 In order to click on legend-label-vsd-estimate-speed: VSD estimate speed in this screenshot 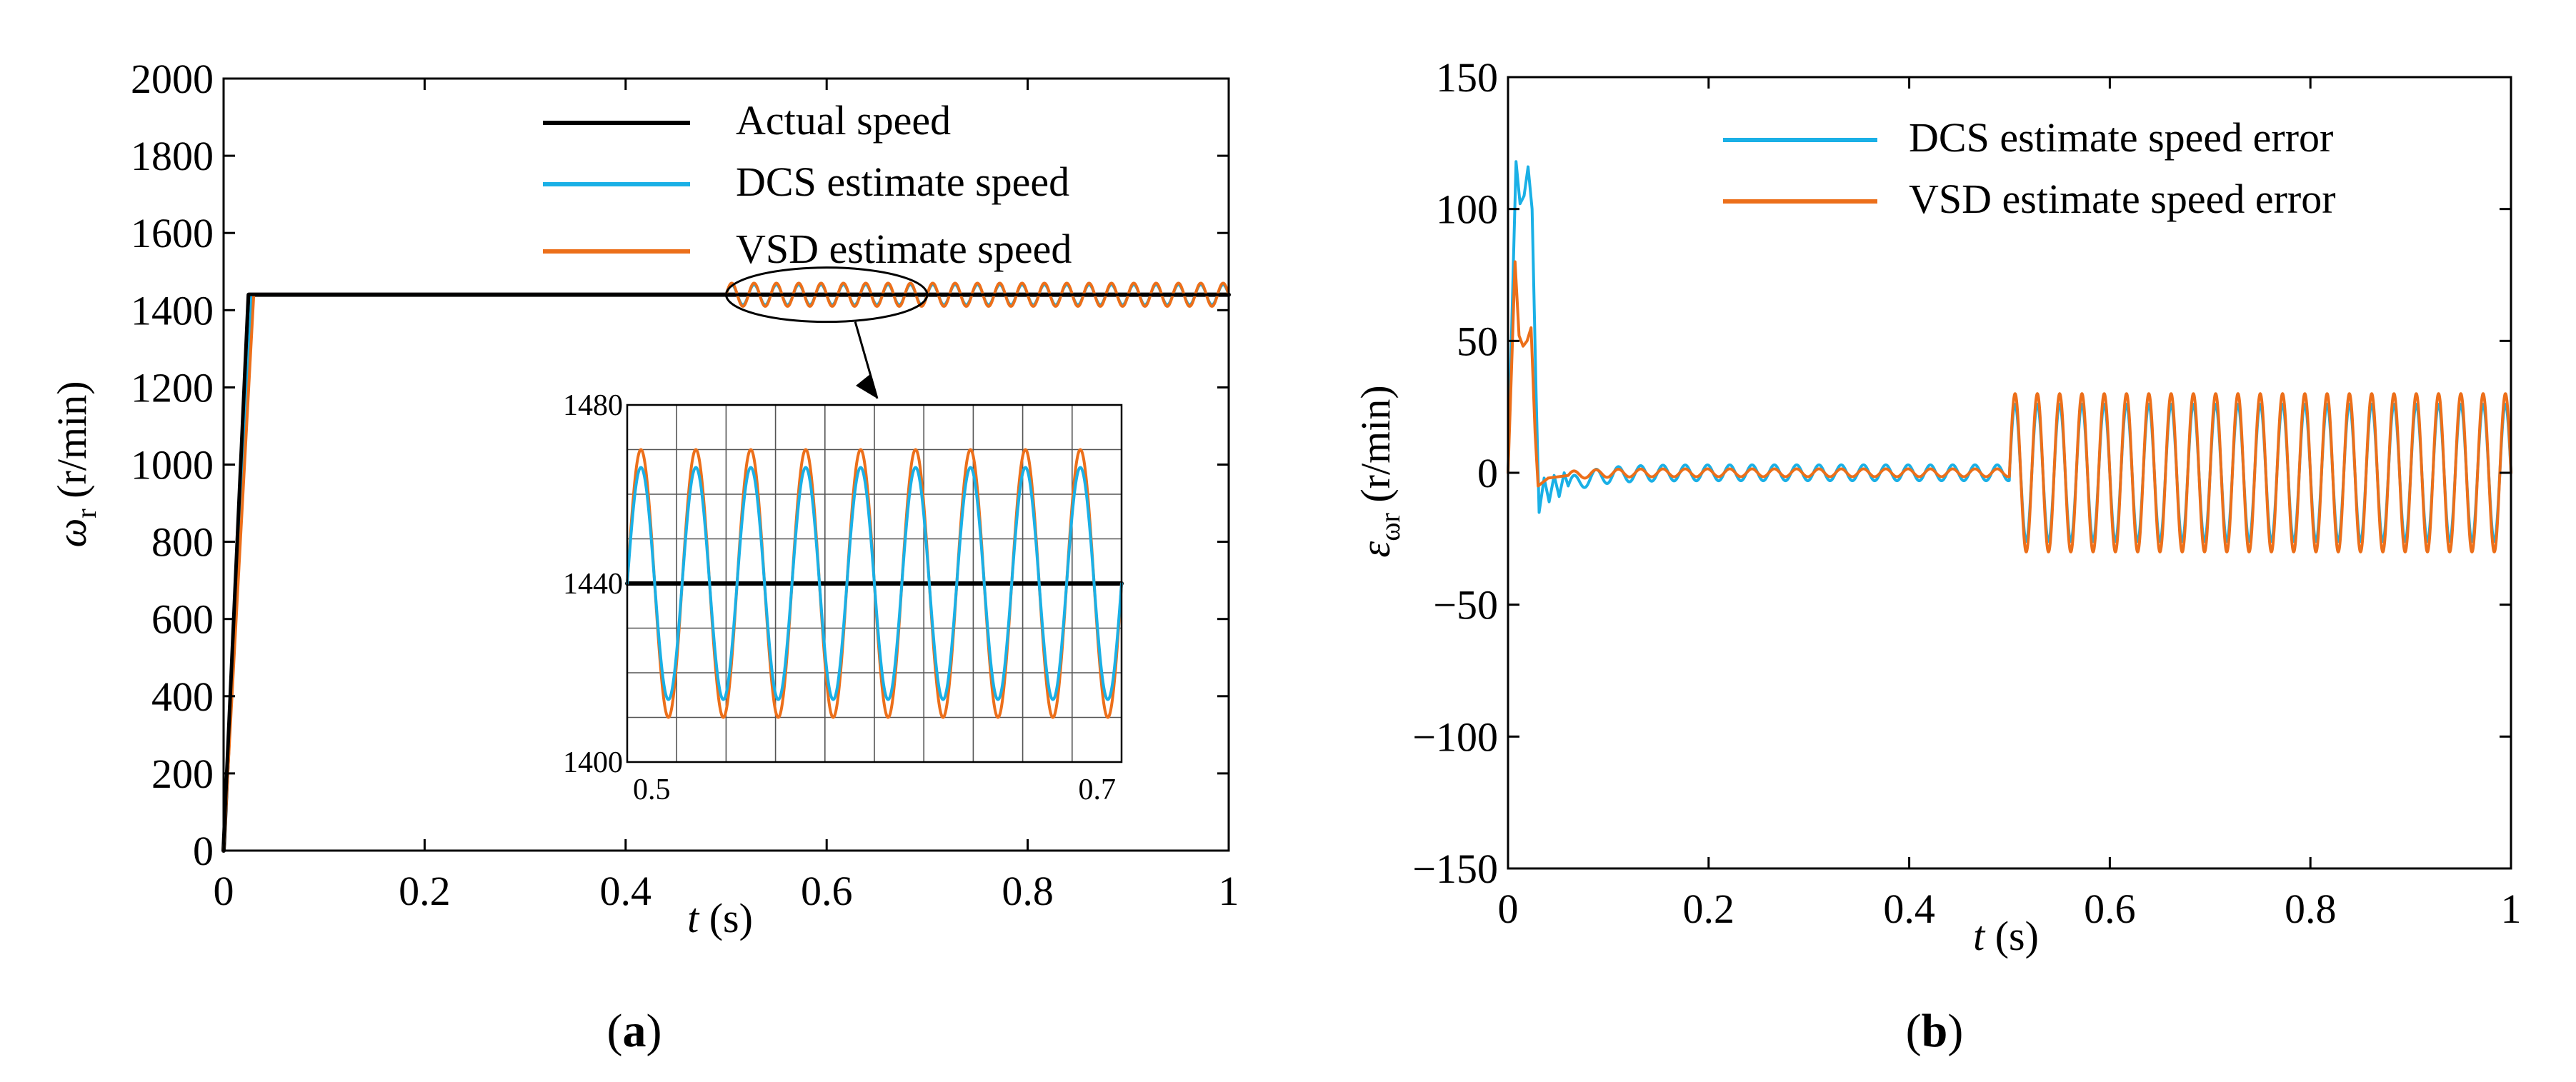, I will do `click(904, 249)`.